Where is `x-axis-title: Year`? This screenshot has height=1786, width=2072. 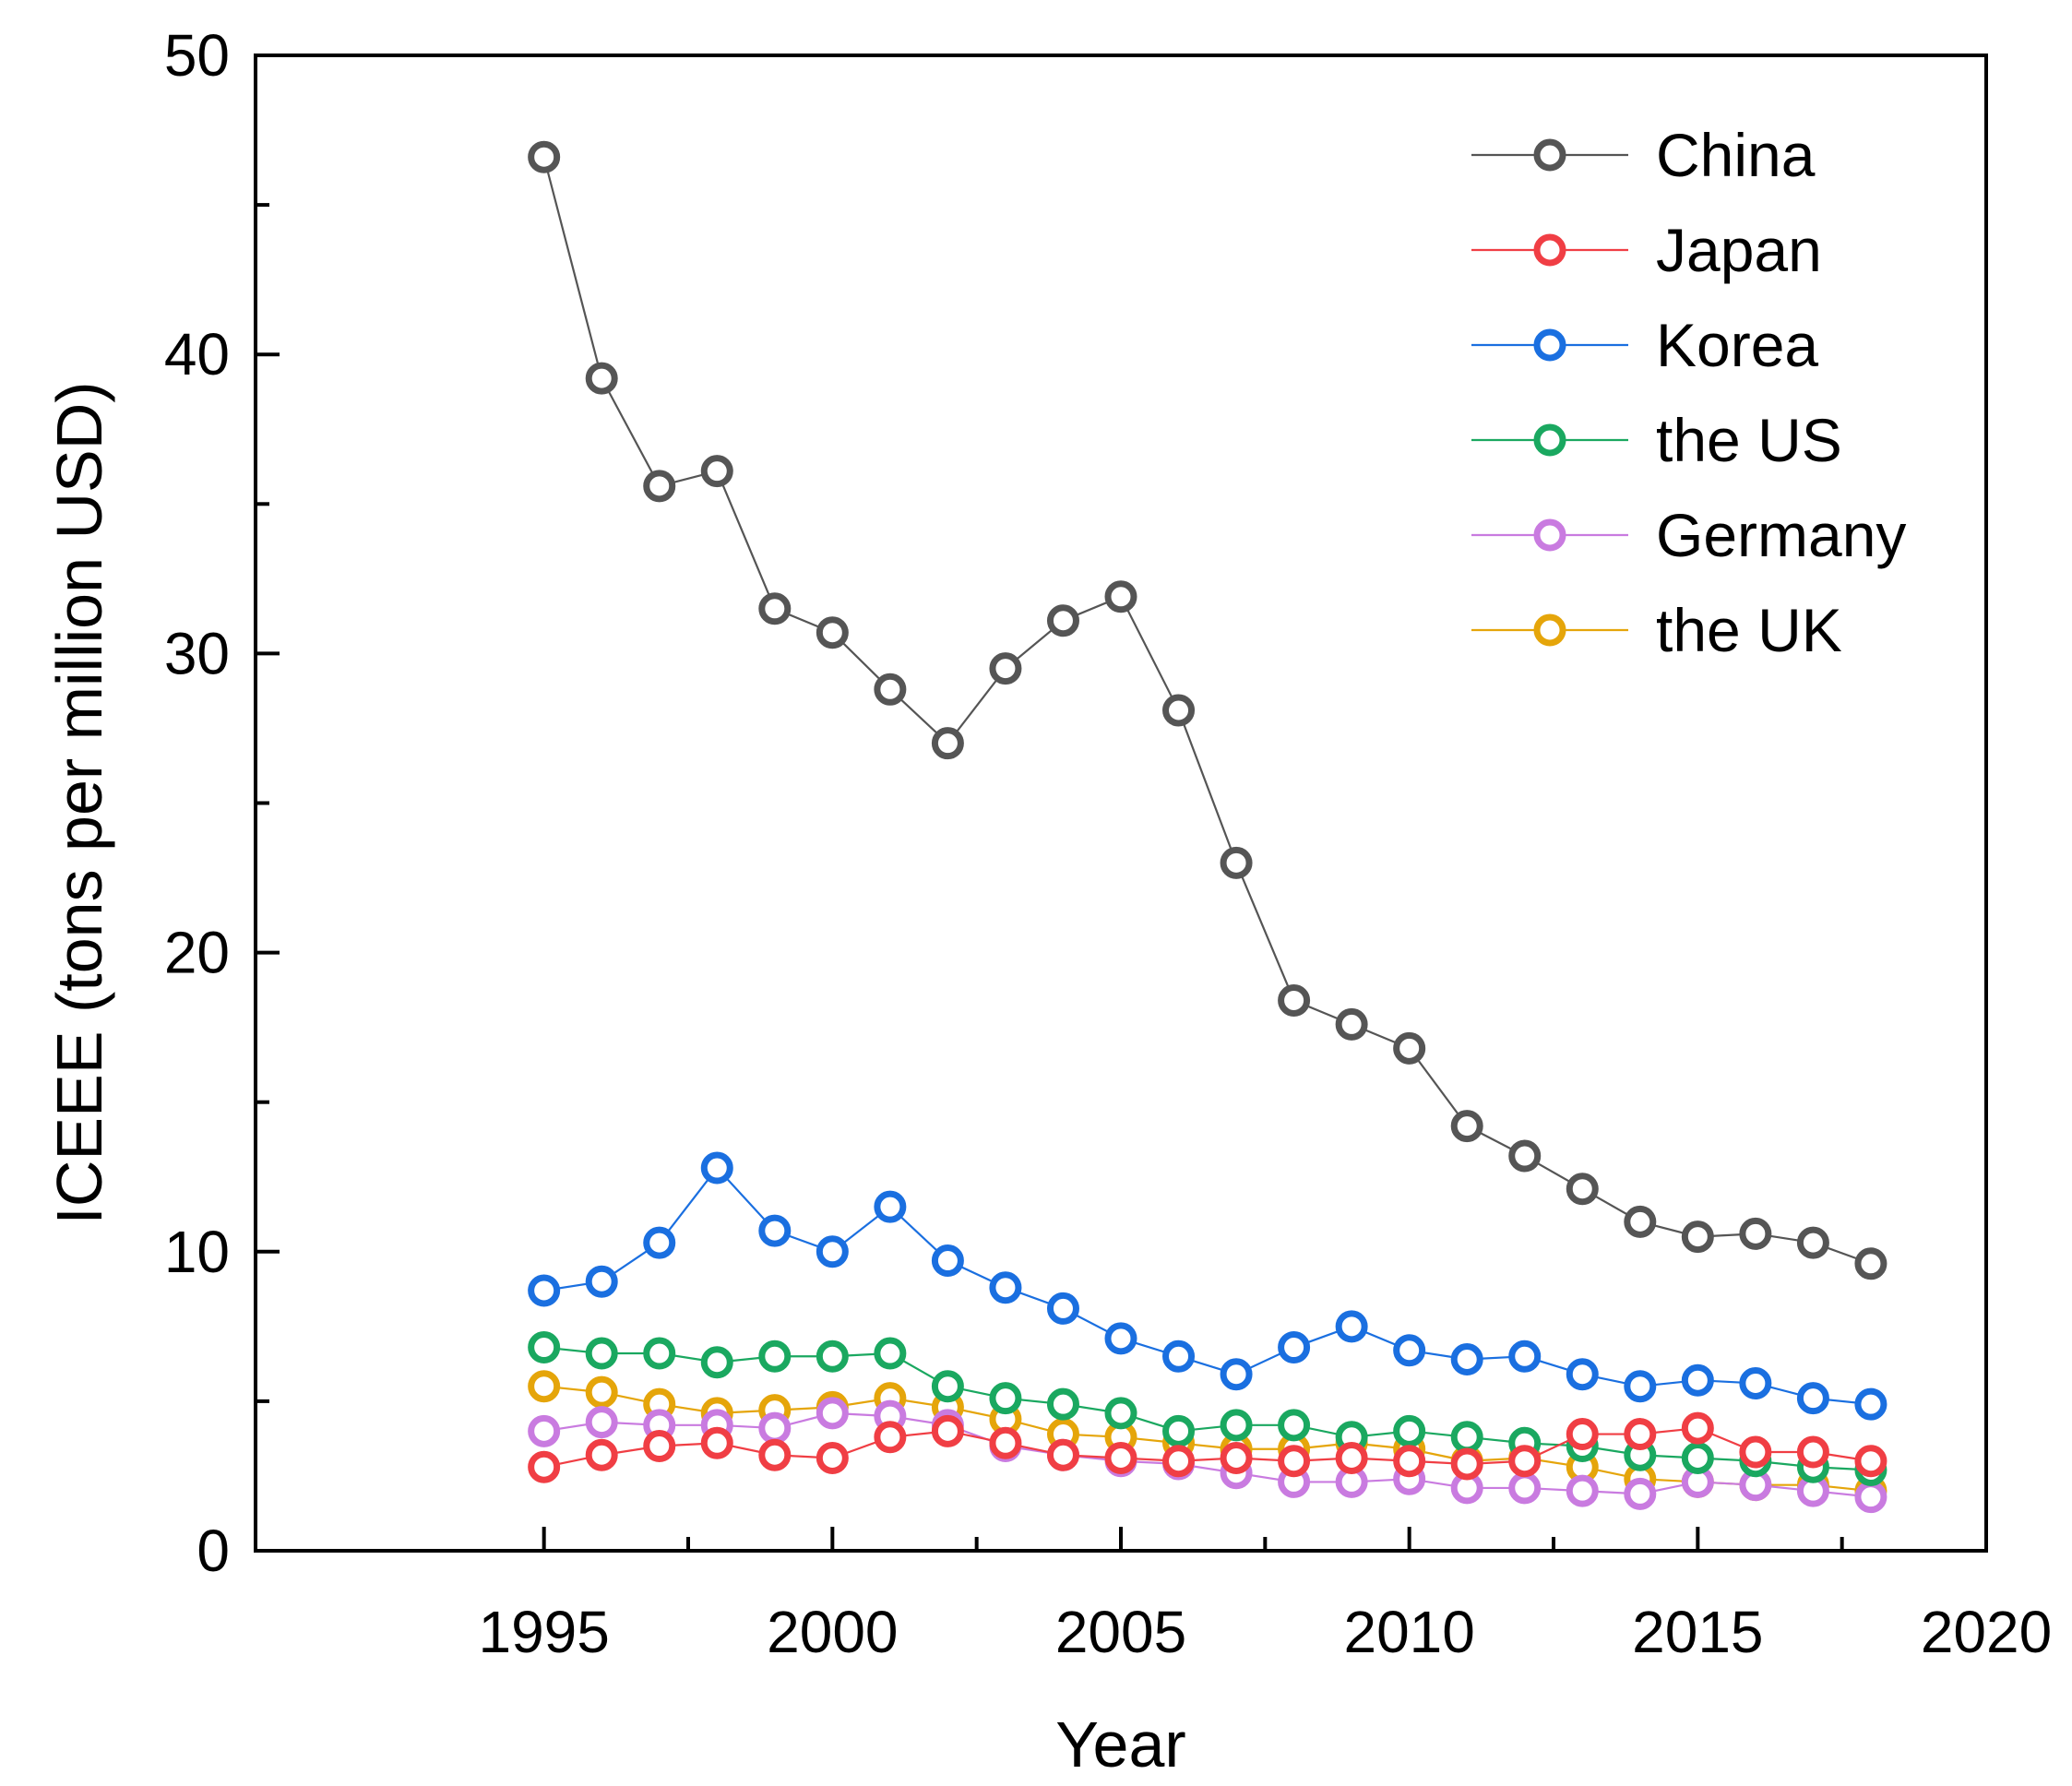 x-axis-title: Year is located at coordinates (1120, 1744).